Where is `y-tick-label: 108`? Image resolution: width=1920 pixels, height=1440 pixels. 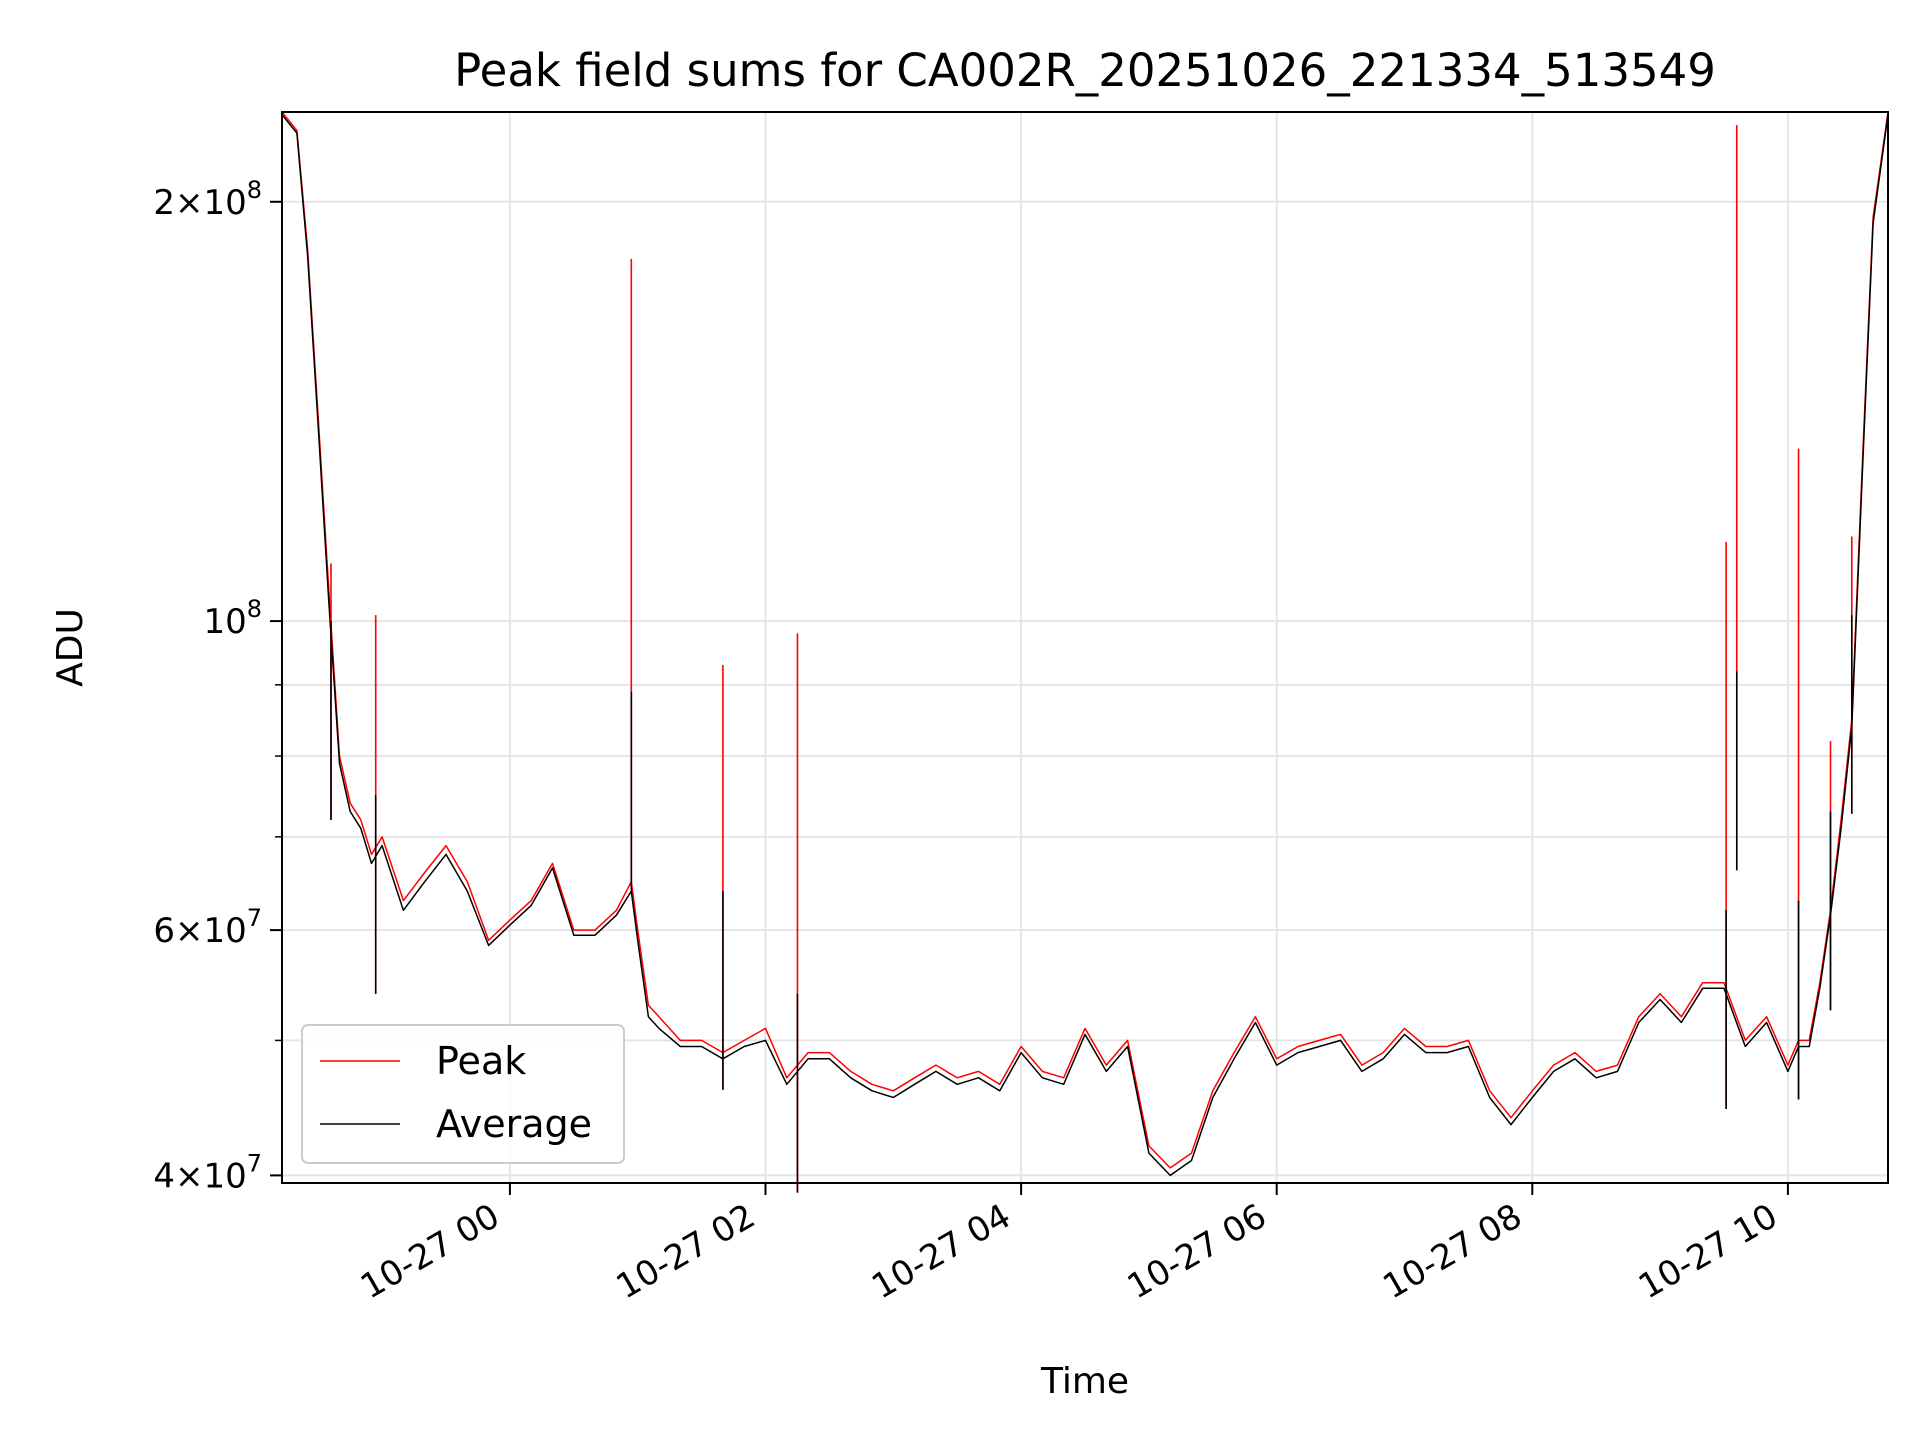
y-tick-label: 108 is located at coordinates (232, 618).